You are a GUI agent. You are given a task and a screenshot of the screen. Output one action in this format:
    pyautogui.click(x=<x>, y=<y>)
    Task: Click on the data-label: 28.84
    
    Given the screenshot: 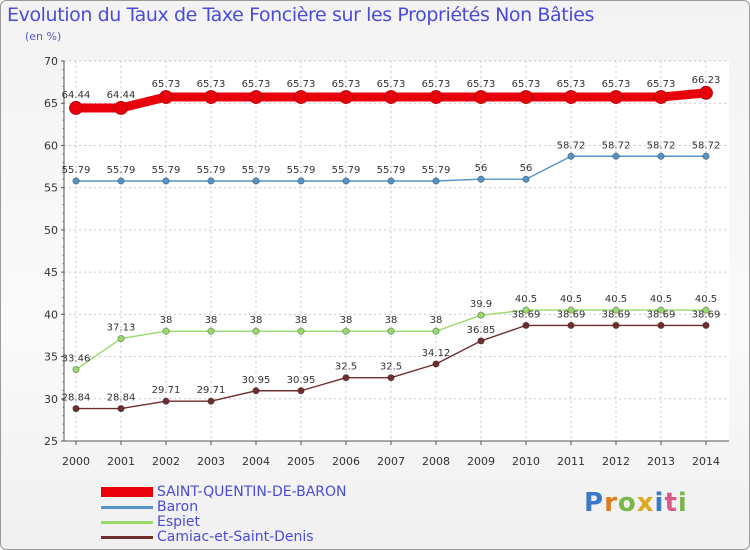 What is the action you would take?
    pyautogui.click(x=76, y=398)
    